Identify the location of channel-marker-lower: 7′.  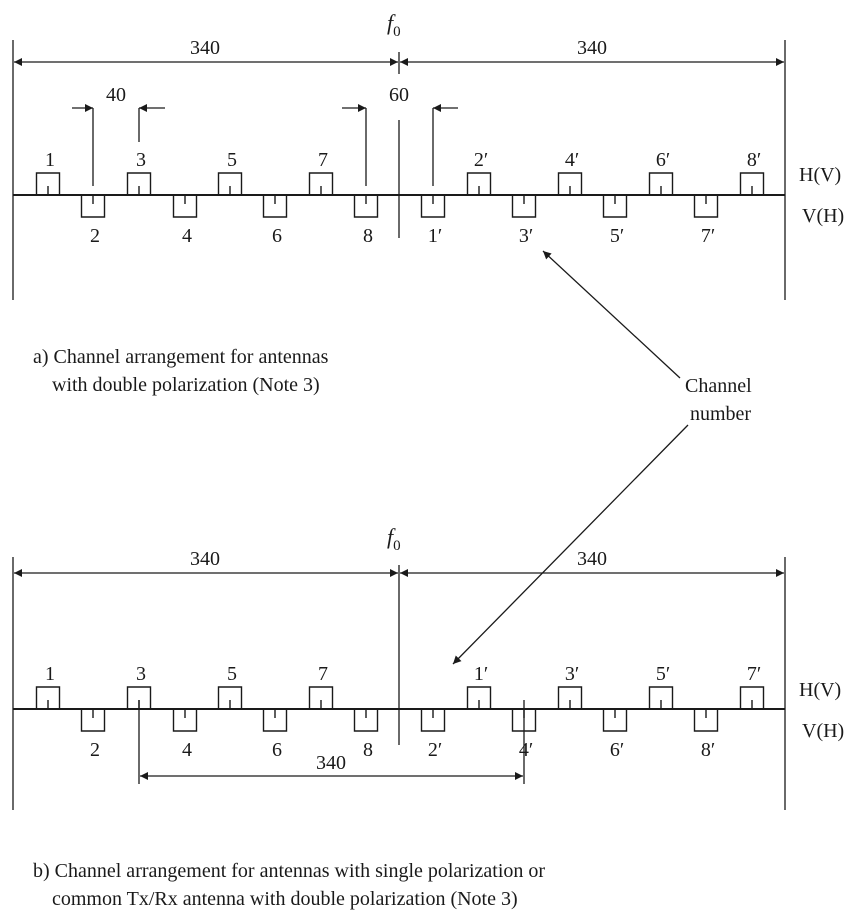
(706, 221).